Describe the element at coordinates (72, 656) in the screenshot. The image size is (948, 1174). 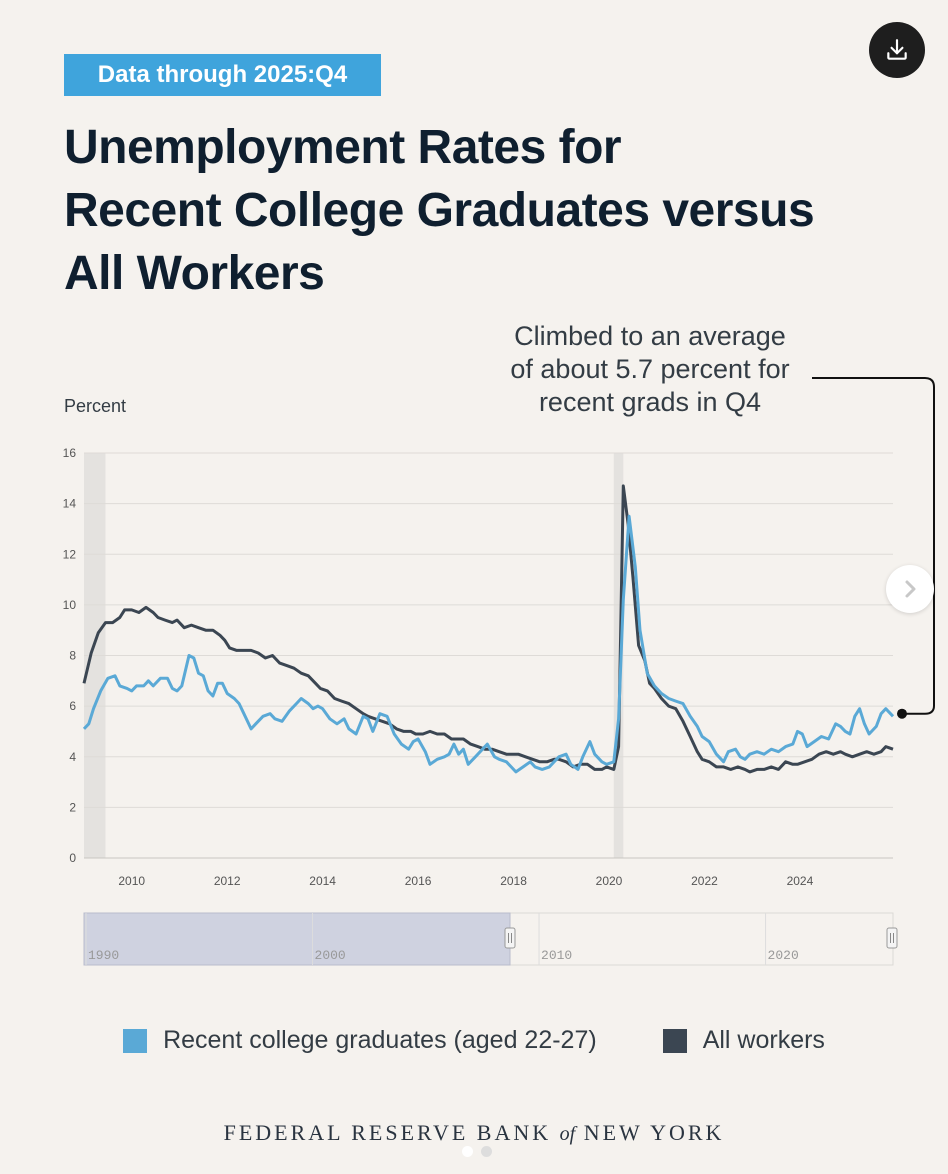
I see `y-tick-label: 8` at that location.